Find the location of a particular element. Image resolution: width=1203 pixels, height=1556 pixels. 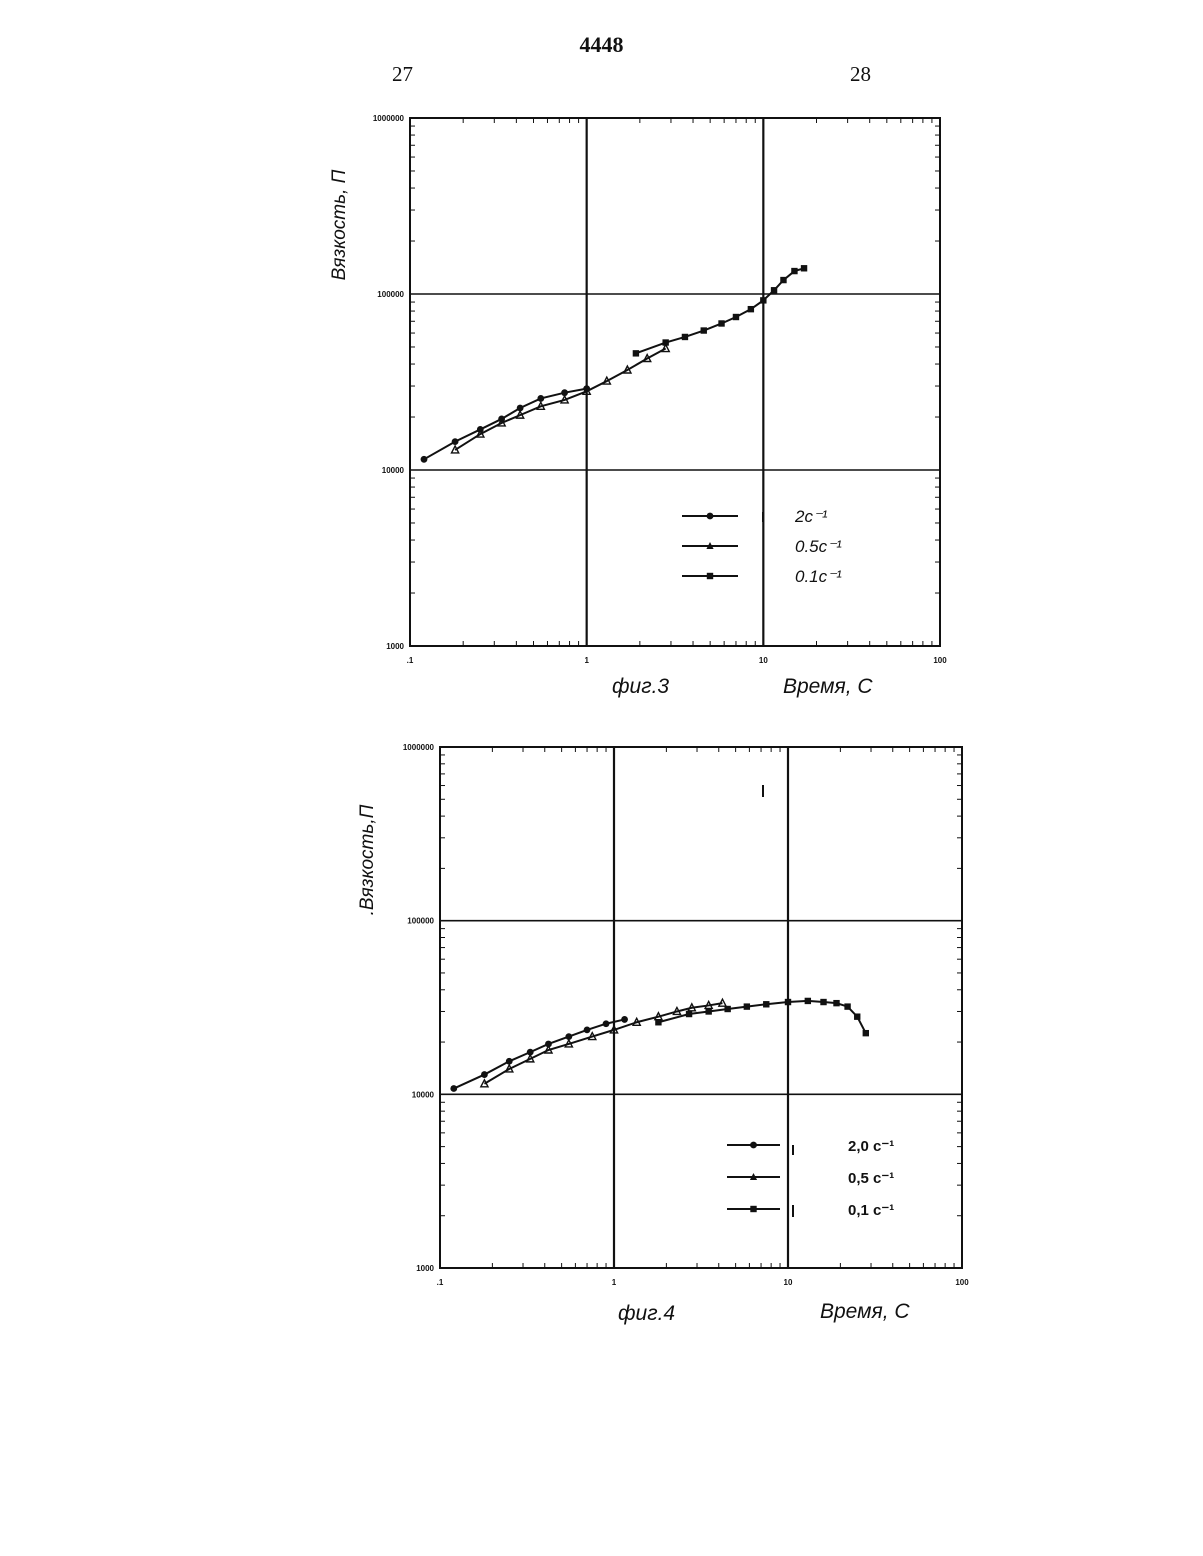

figure-caption: фиг.3 is located at coordinates (640, 686).